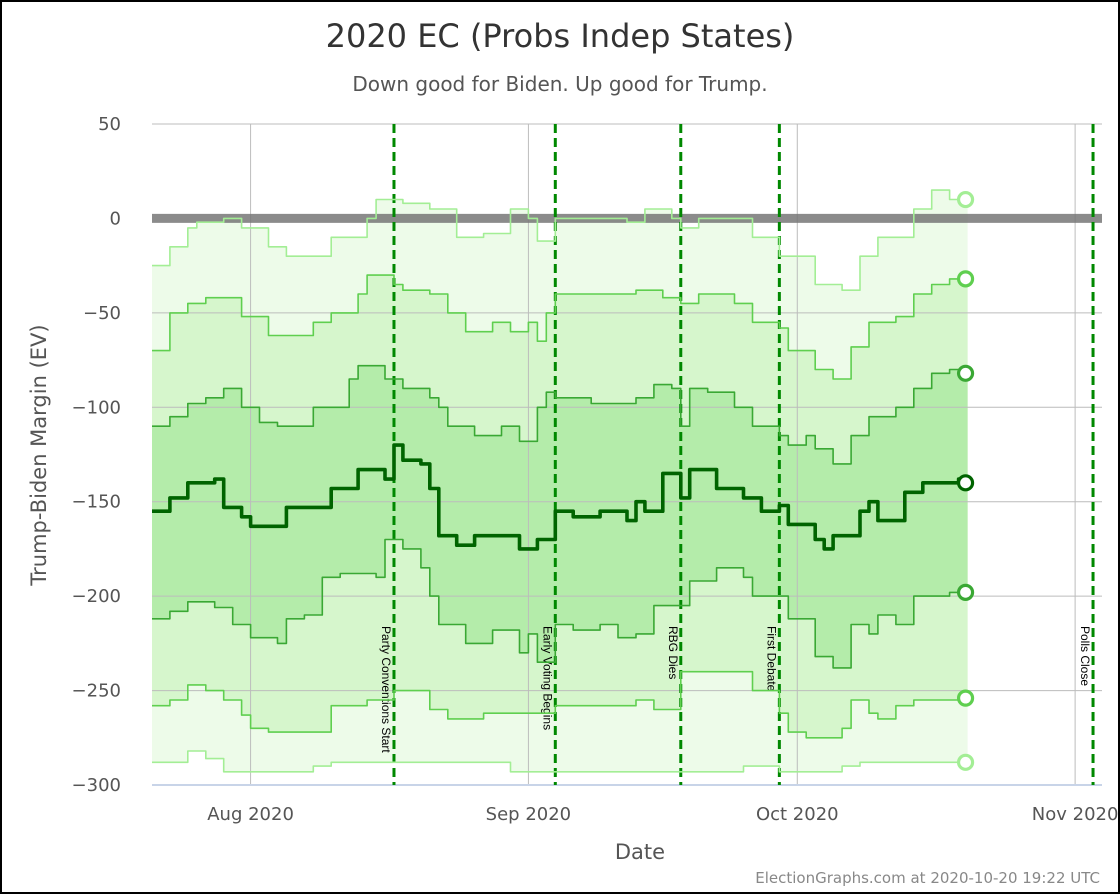  Describe the element at coordinates (386, 689) in the screenshot. I see `event-label: Party Conventions Start` at that location.